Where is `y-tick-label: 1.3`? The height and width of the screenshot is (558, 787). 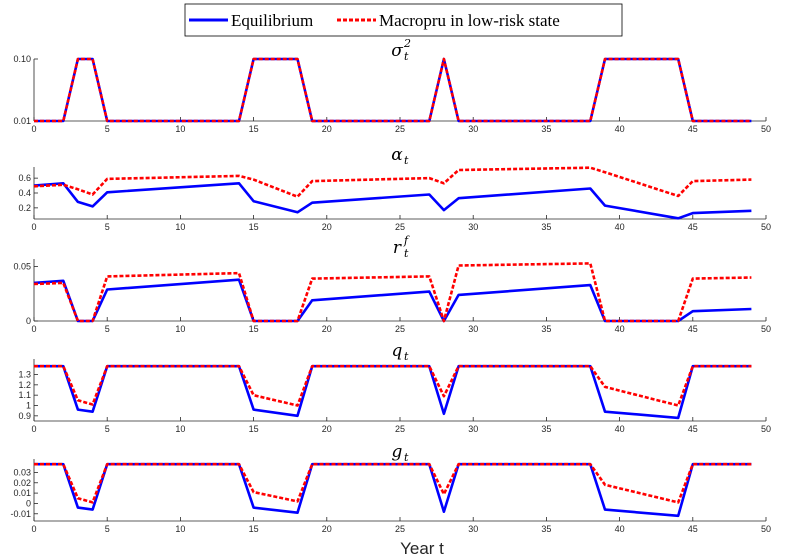 y-tick-label: 1.3 is located at coordinates (24, 375).